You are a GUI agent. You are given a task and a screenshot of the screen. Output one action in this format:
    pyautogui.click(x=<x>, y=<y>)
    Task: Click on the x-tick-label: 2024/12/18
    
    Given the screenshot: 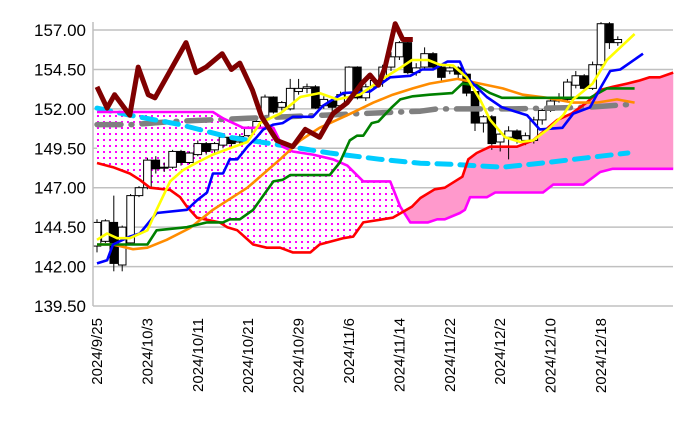 What is the action you would take?
    pyautogui.click(x=601, y=355)
    